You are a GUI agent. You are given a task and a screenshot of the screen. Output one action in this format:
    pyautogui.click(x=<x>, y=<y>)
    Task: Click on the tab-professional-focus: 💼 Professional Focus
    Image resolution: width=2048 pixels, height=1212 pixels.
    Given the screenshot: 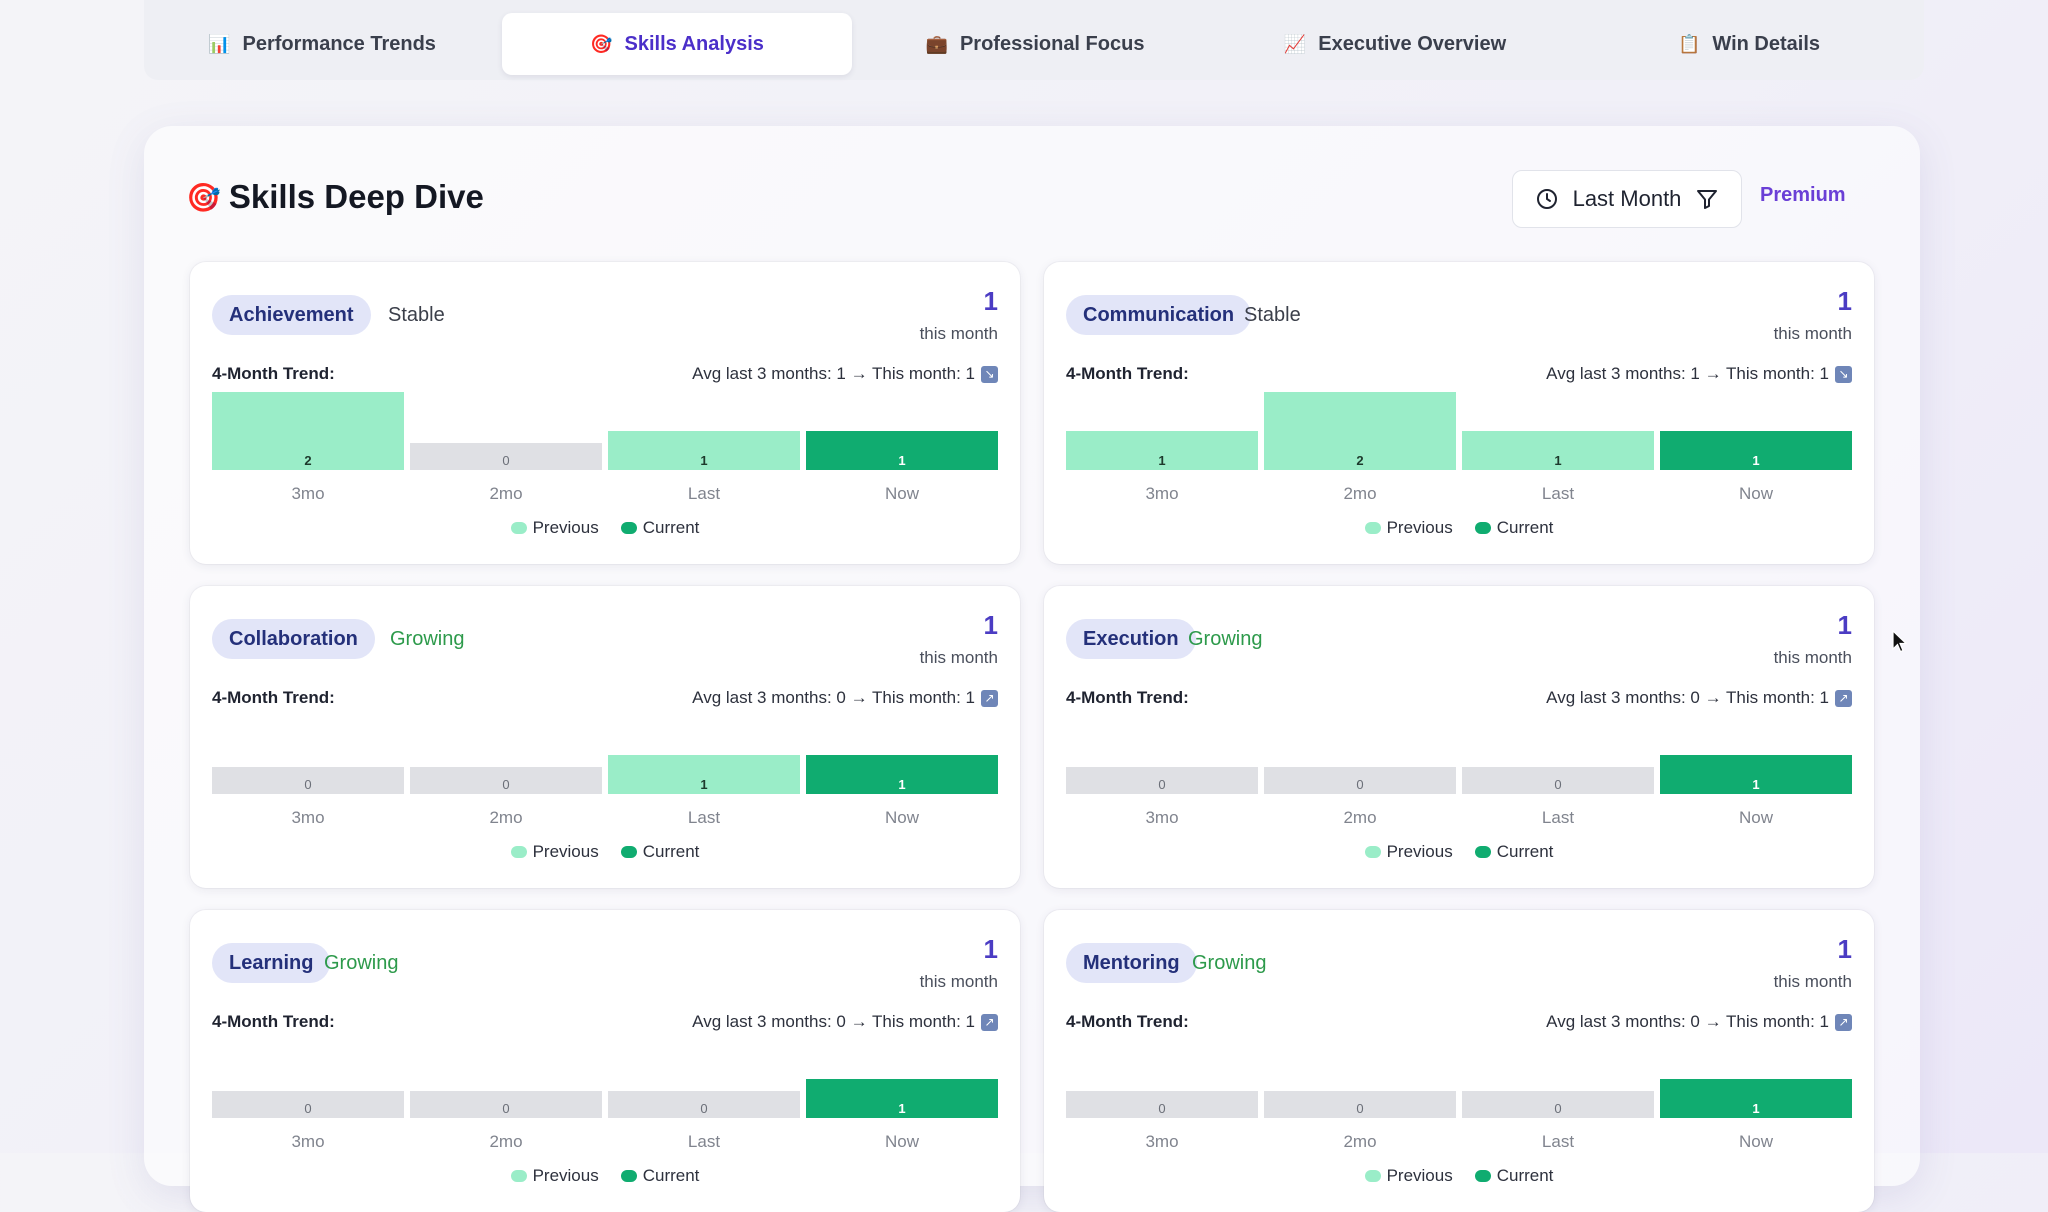 What is the action you would take?
    pyautogui.click(x=1035, y=44)
    